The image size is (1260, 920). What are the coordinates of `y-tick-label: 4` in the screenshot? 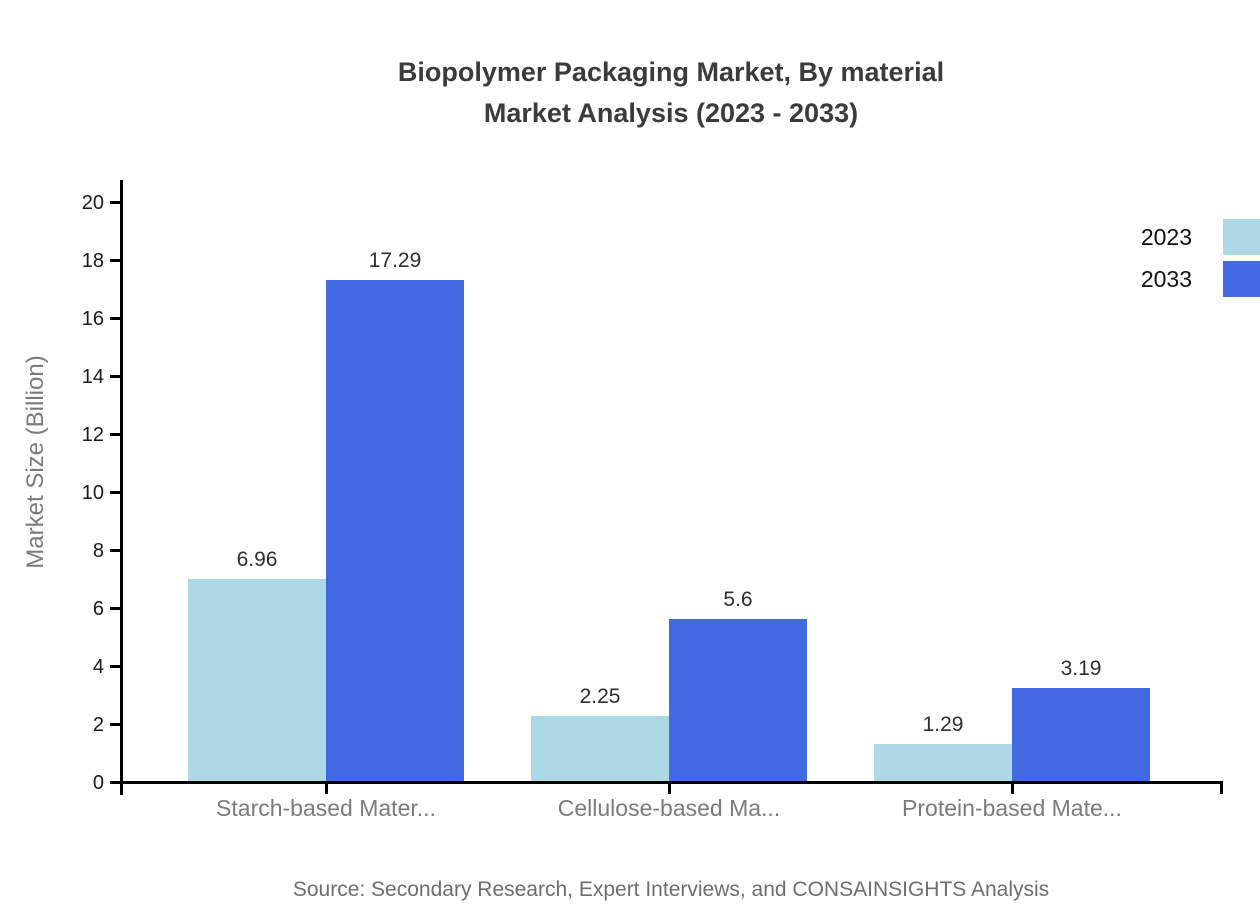 It's located at (98, 666).